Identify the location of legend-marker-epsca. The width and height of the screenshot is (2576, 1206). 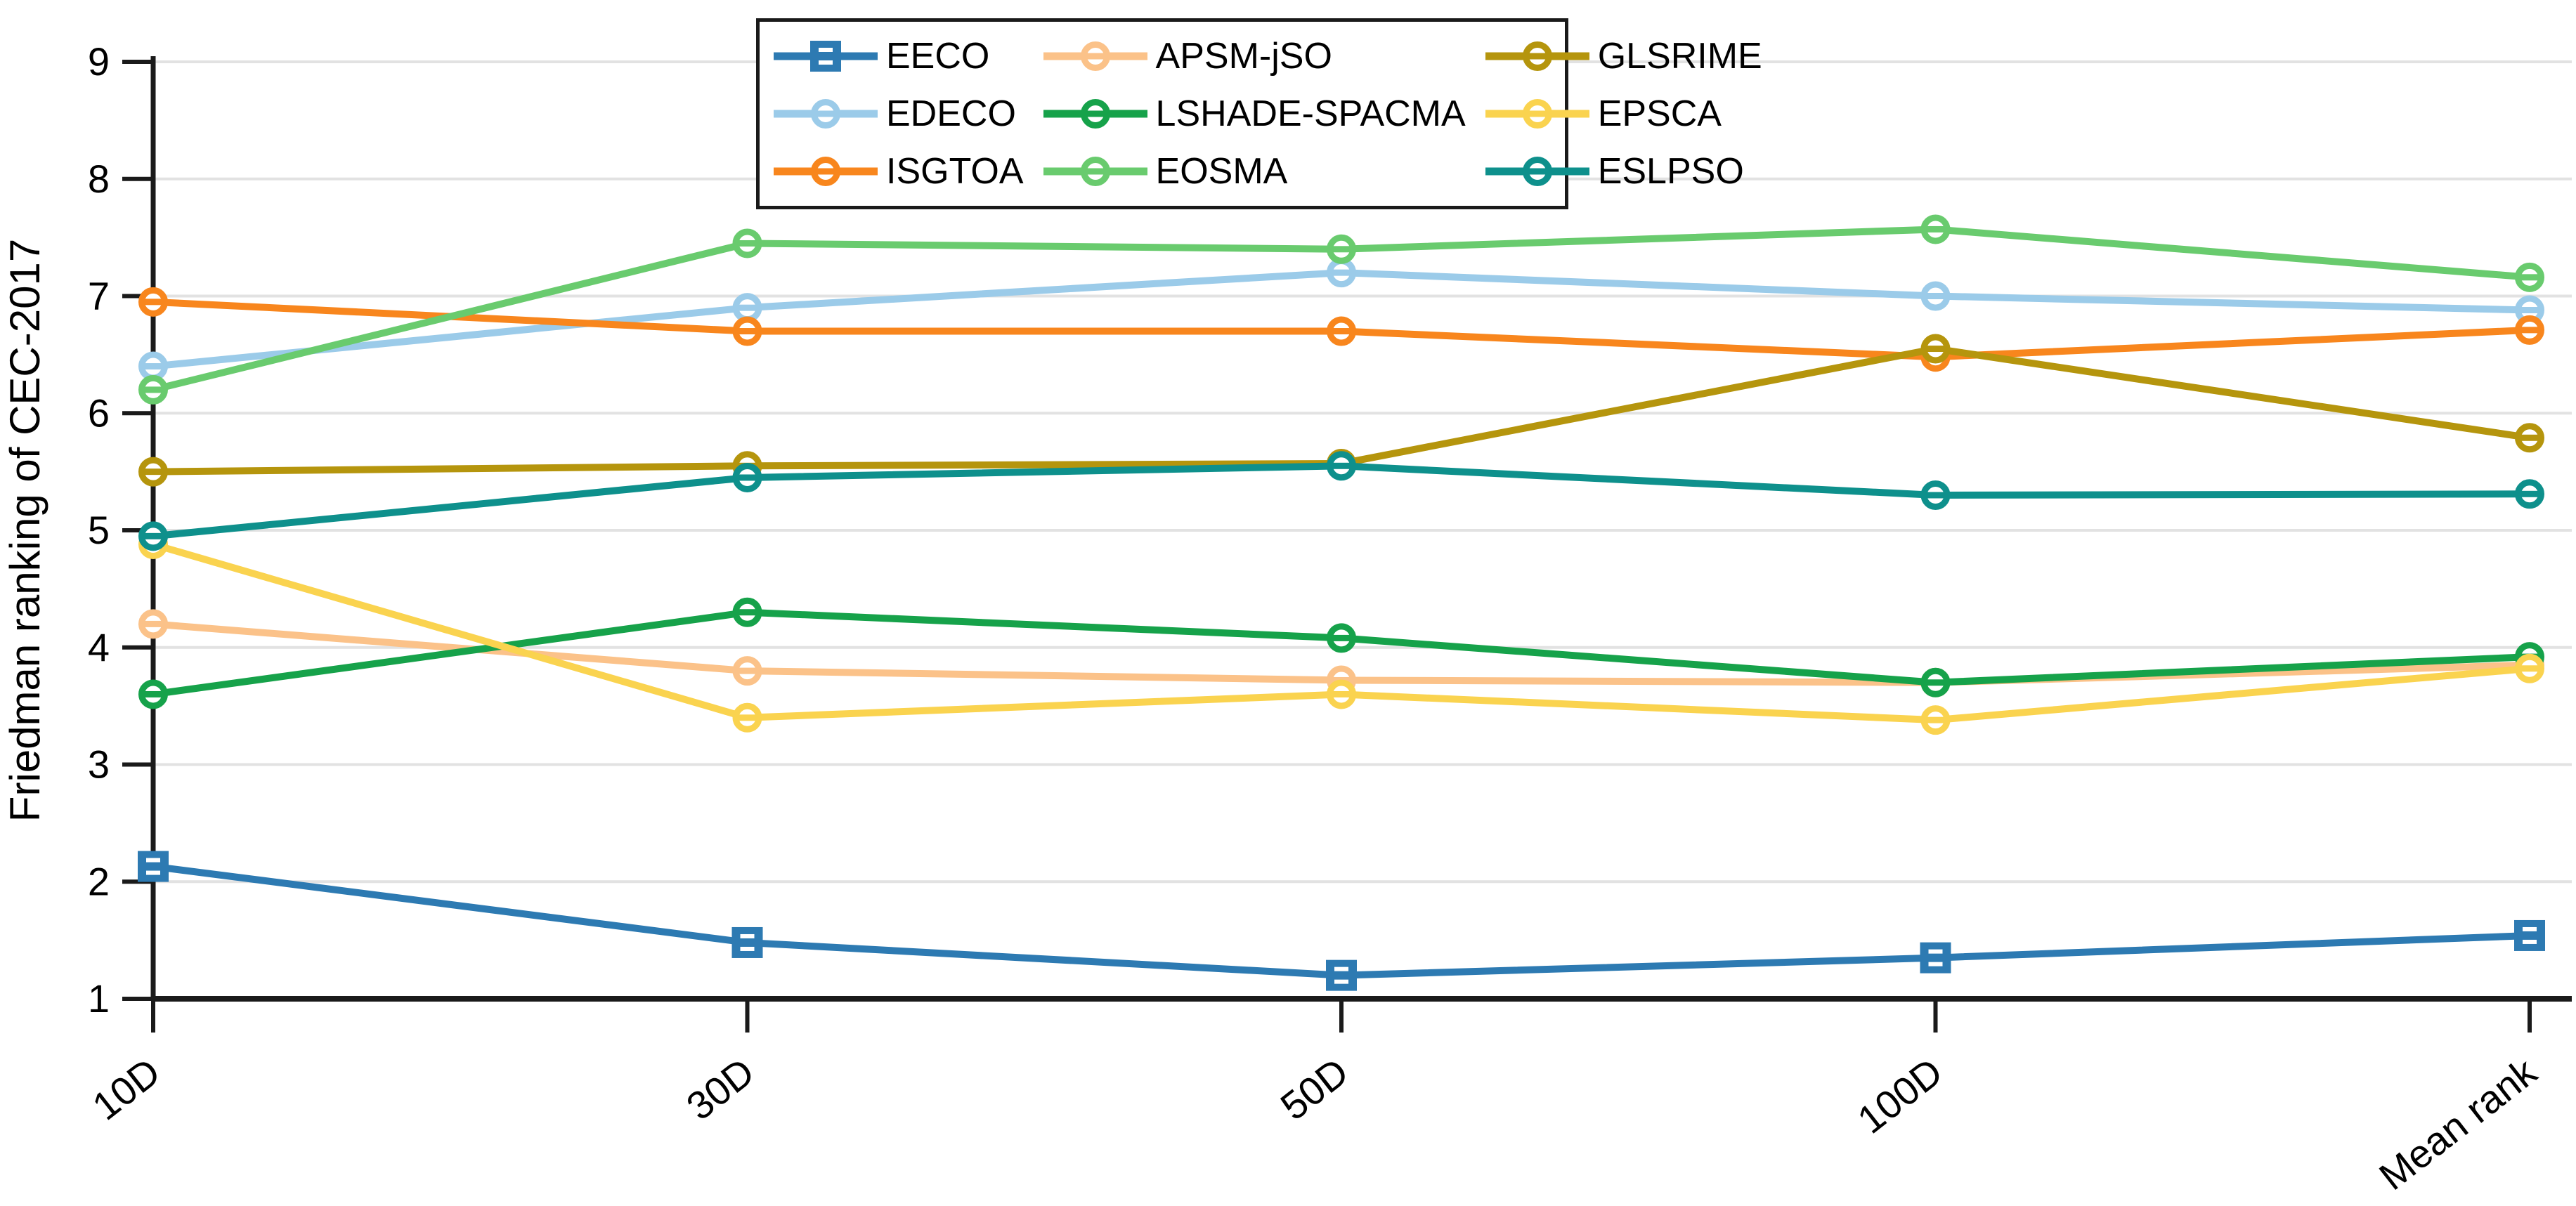
(1537, 114).